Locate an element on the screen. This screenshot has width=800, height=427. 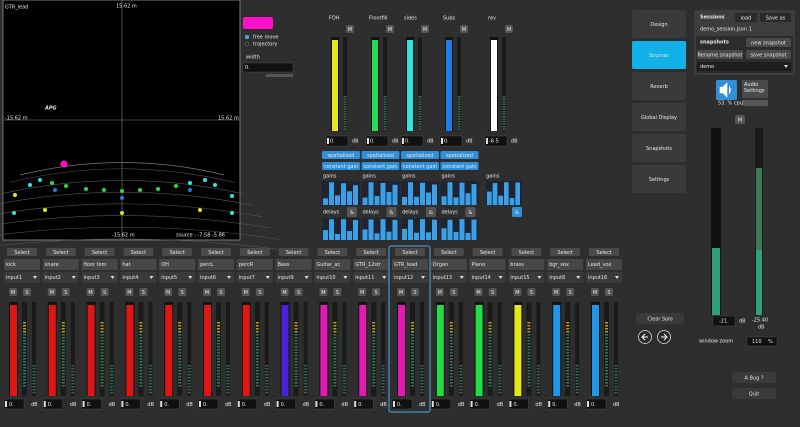
clear-solo-button is located at coordinates (660, 318).